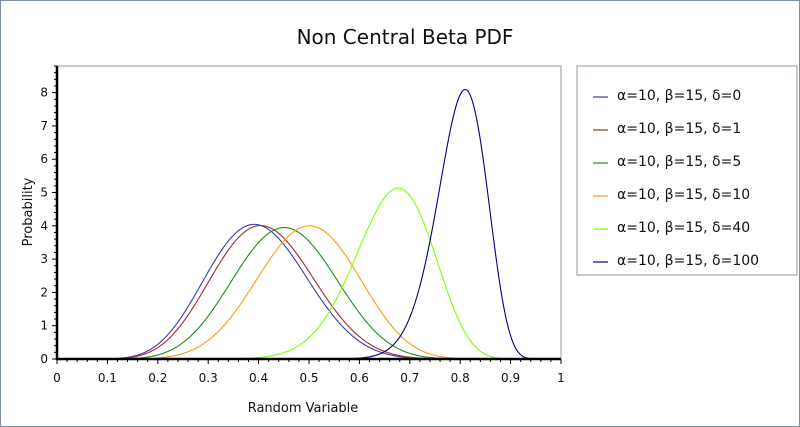 The image size is (800, 427). I want to click on x-tick-label: 0.7, so click(409, 378).